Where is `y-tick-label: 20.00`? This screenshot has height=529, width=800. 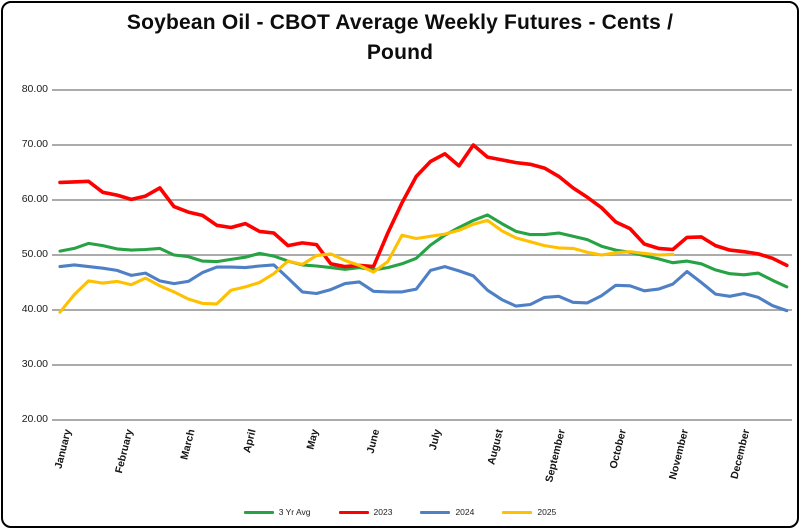 y-tick-label: 20.00 is located at coordinates (34, 419).